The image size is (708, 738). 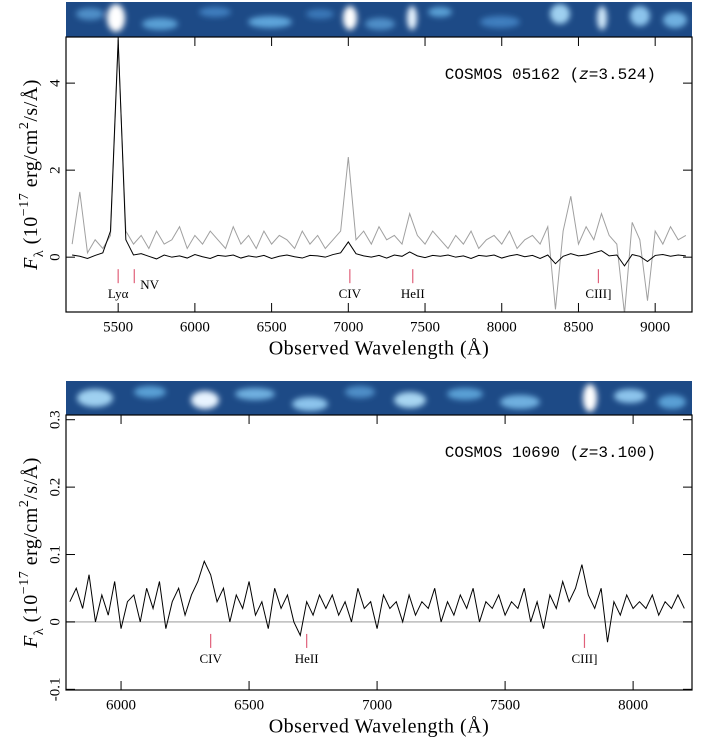 I want to click on x-tick-label: 9000, so click(x=655, y=327).